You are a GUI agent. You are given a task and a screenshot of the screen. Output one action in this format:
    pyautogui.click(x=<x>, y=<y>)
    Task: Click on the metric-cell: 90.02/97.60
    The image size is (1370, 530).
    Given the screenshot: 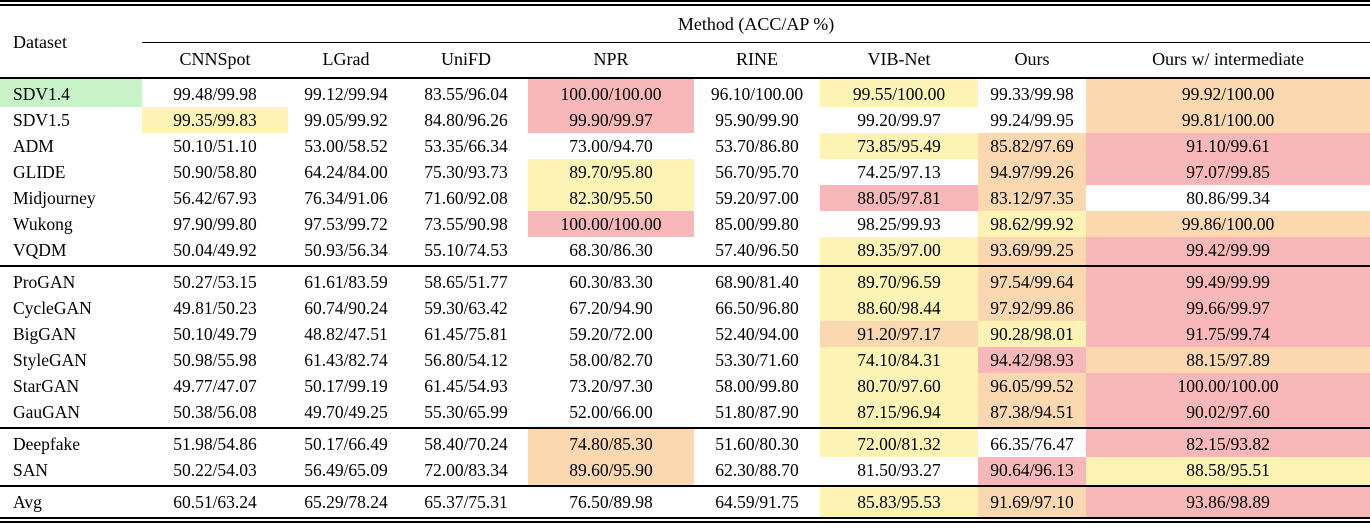 What is the action you would take?
    pyautogui.click(x=1228, y=413)
    